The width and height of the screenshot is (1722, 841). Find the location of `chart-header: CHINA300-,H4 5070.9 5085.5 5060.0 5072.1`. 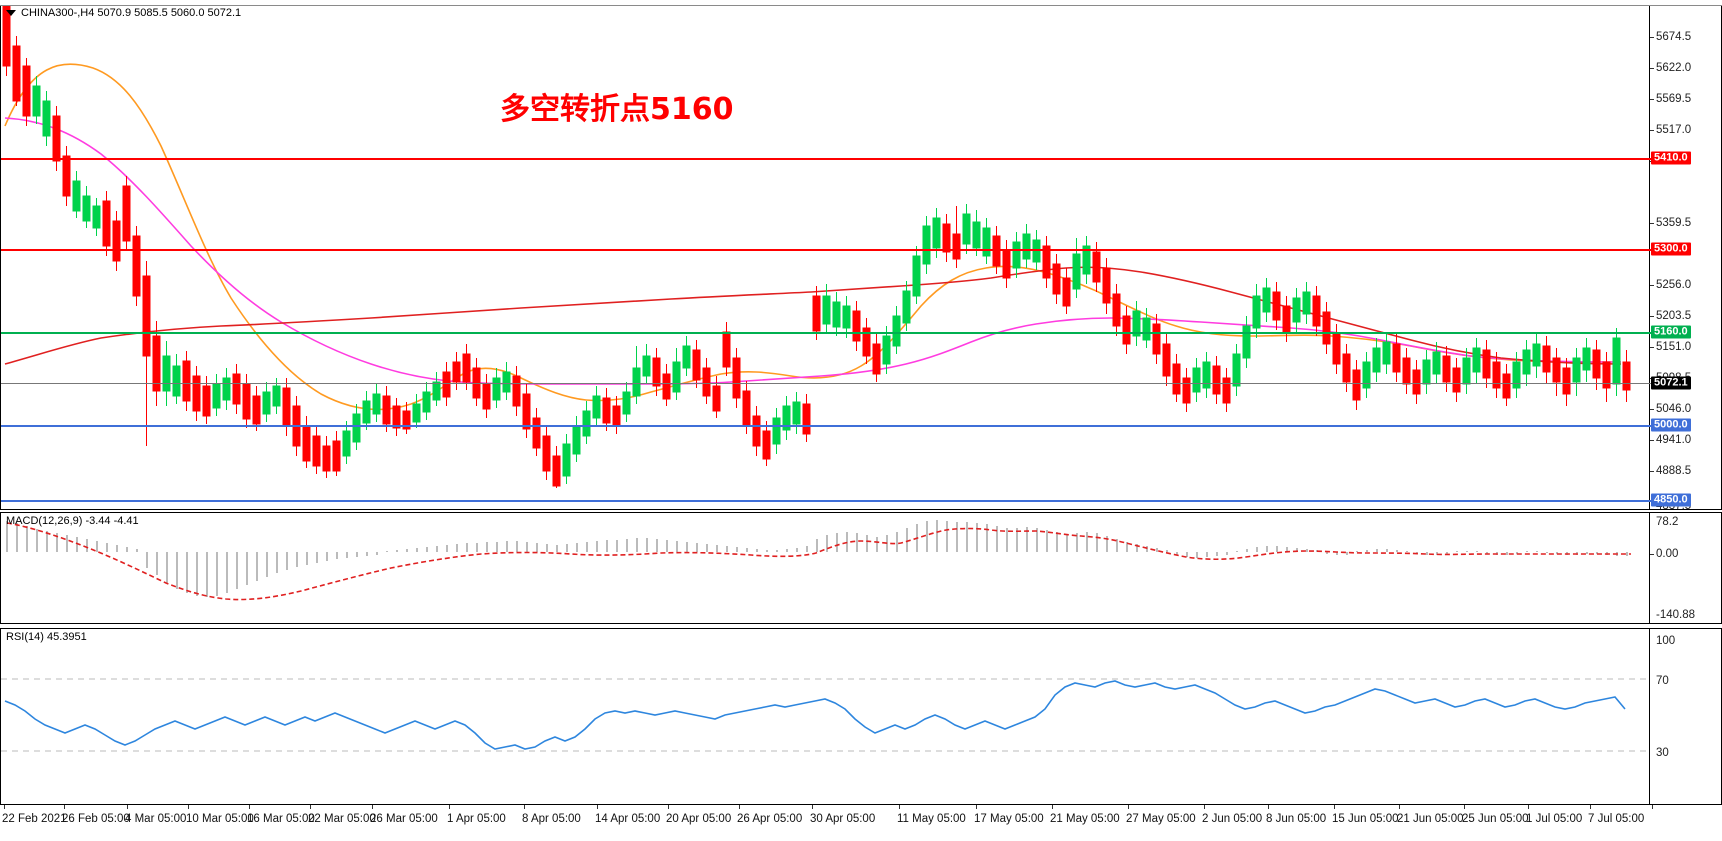

chart-header: CHINA300-,H4 5070.9 5085.5 5060.0 5072.1 is located at coordinates (123, 13).